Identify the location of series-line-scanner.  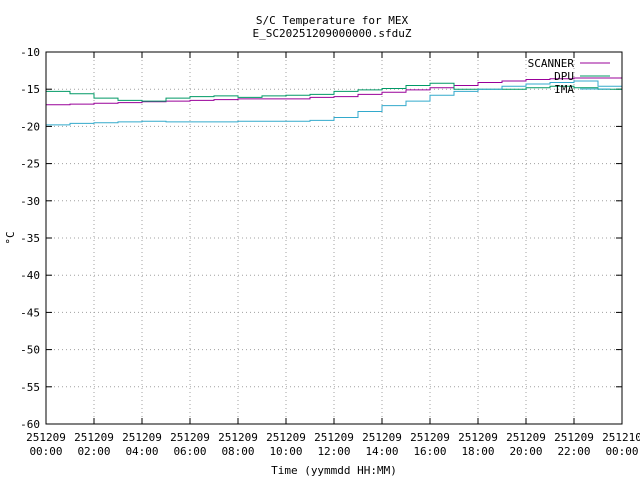
(334, 91).